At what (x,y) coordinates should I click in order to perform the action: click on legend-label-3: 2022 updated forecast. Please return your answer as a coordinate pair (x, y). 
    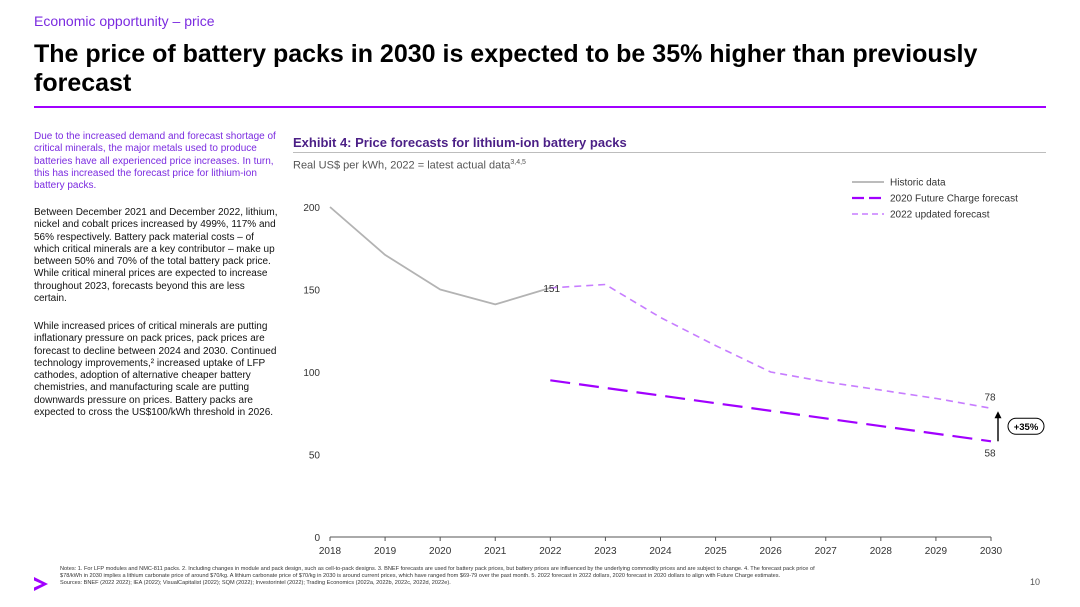
    Looking at the image, I should click on (940, 215).